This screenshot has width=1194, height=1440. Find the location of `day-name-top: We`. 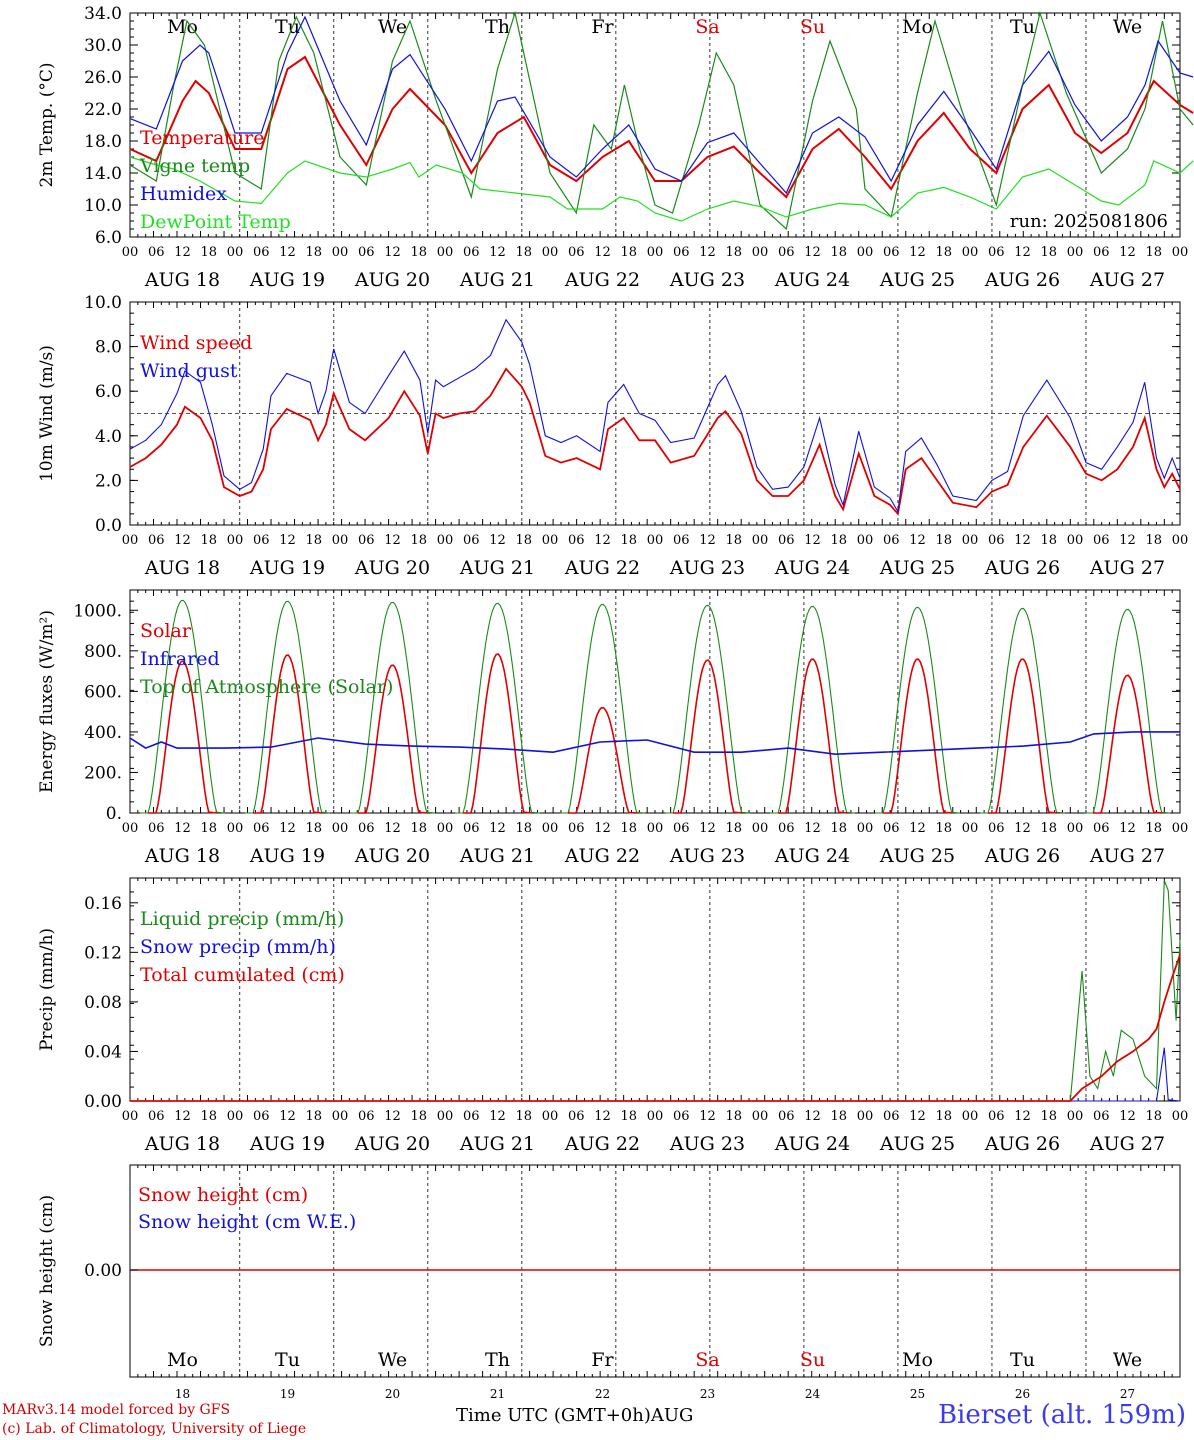

day-name-top: We is located at coordinates (1127, 27).